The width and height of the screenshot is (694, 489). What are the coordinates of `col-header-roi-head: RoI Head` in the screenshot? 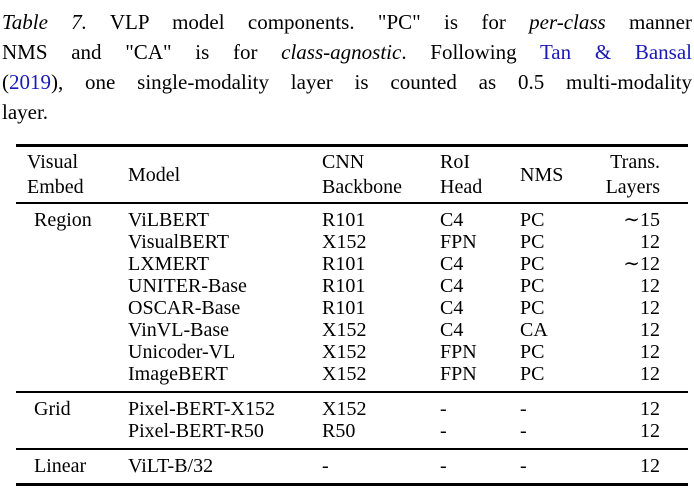 It's located at (480, 175).